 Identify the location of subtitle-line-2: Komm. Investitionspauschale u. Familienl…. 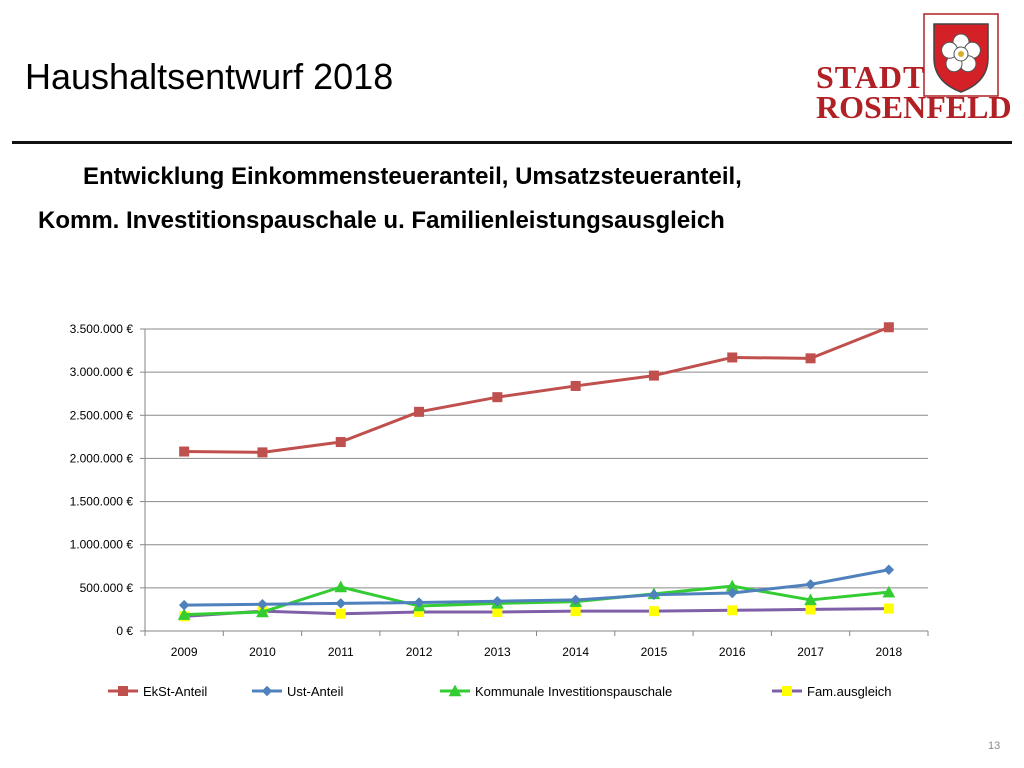
(381, 220).